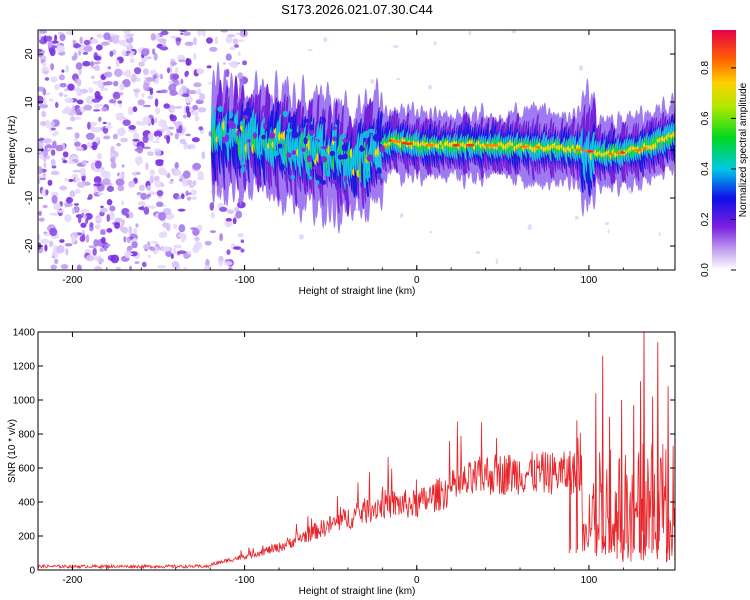 This screenshot has height=600, width=750. What do you see at coordinates (417, 280) in the screenshot?
I see `x-tick-label: 0` at bounding box center [417, 280].